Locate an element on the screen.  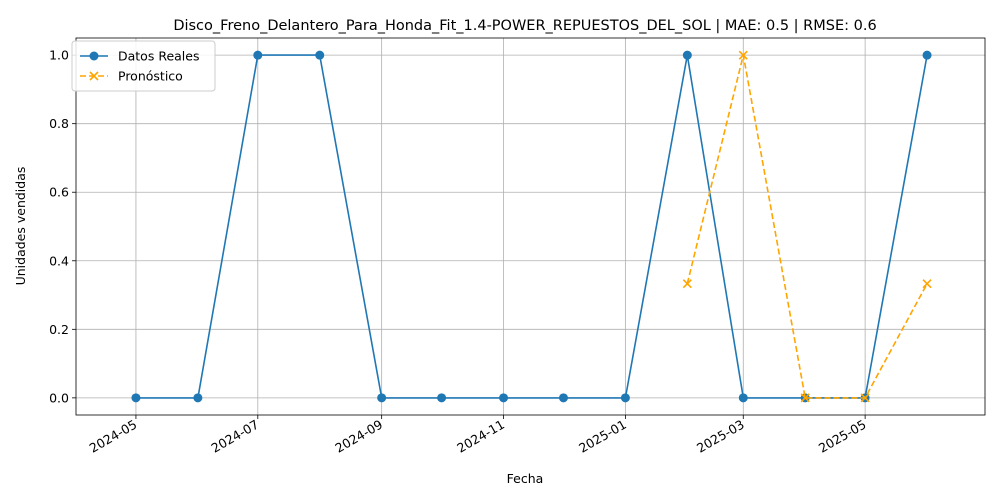
y-tick-label: 0.0 is located at coordinates (59, 397).